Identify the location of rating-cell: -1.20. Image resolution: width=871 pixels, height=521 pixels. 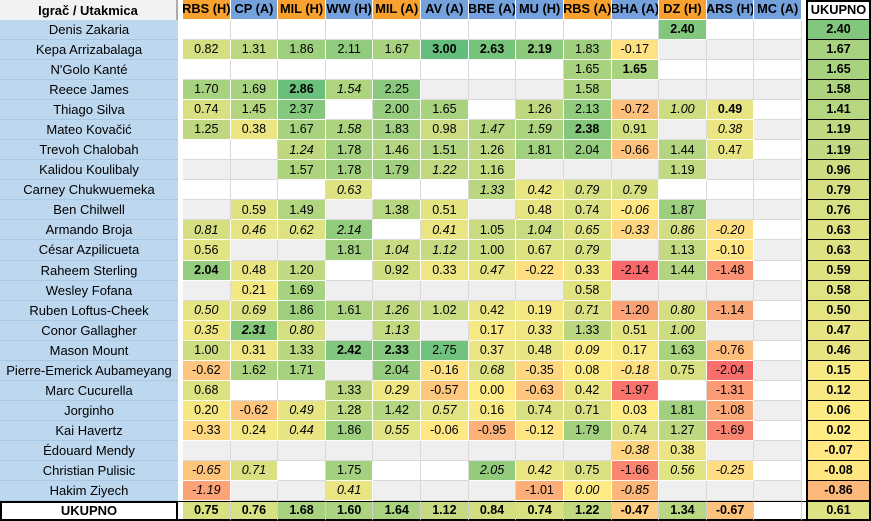
(635, 310).